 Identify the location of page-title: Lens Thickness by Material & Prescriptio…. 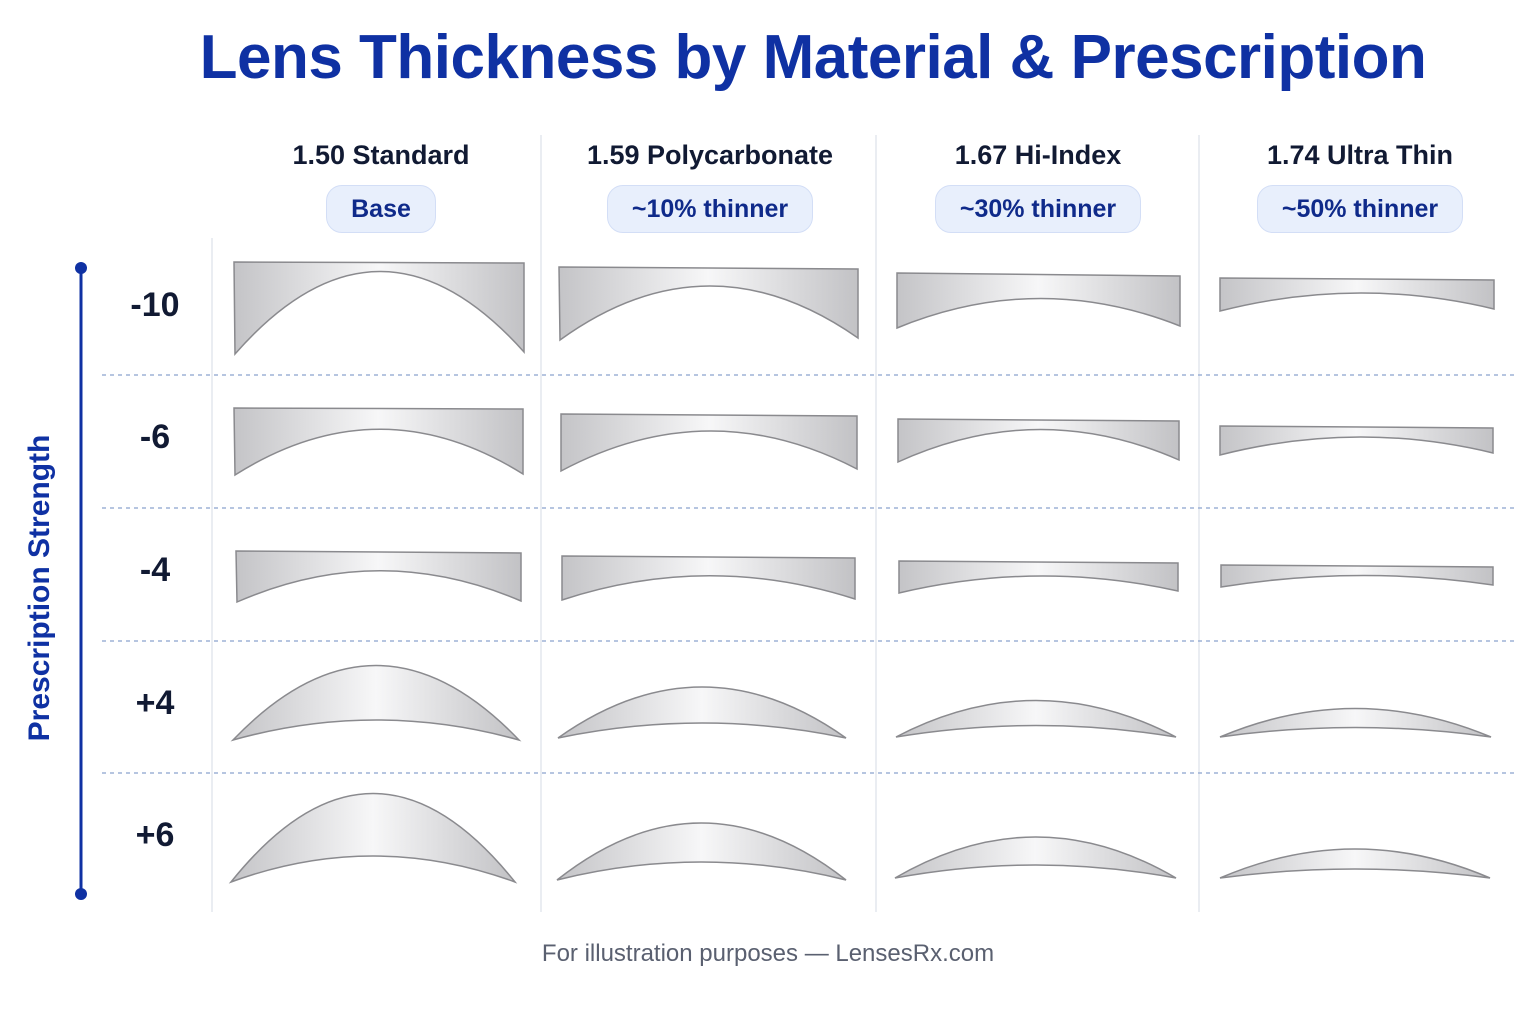
(813, 57).